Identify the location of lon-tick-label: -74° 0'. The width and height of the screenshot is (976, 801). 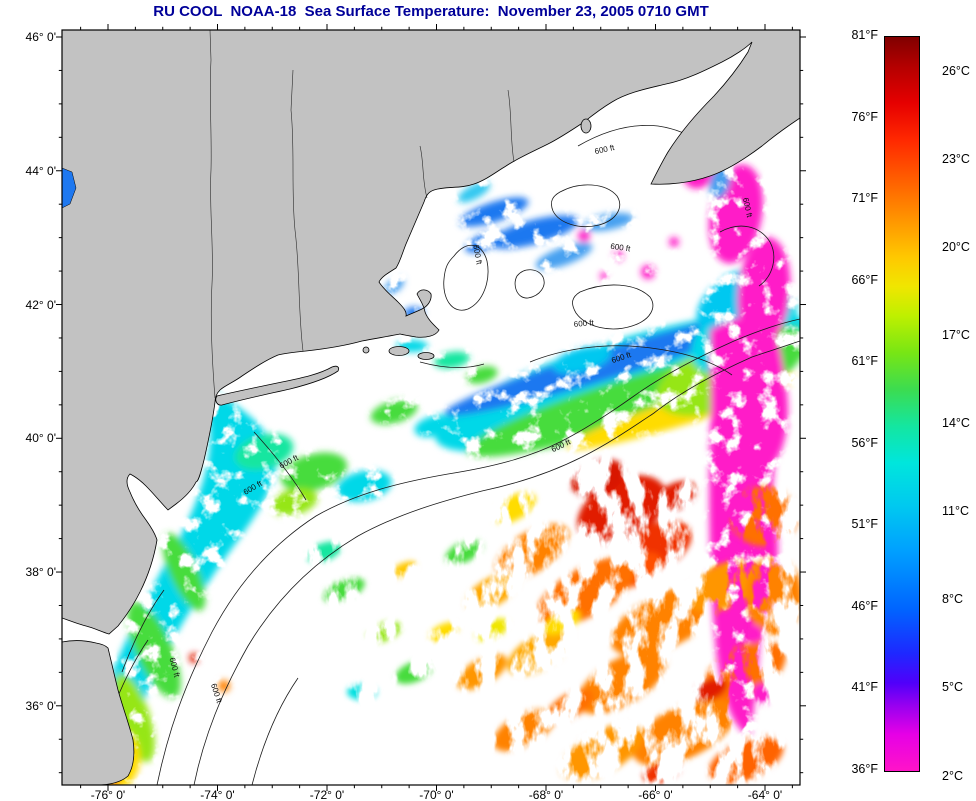
(217, 794).